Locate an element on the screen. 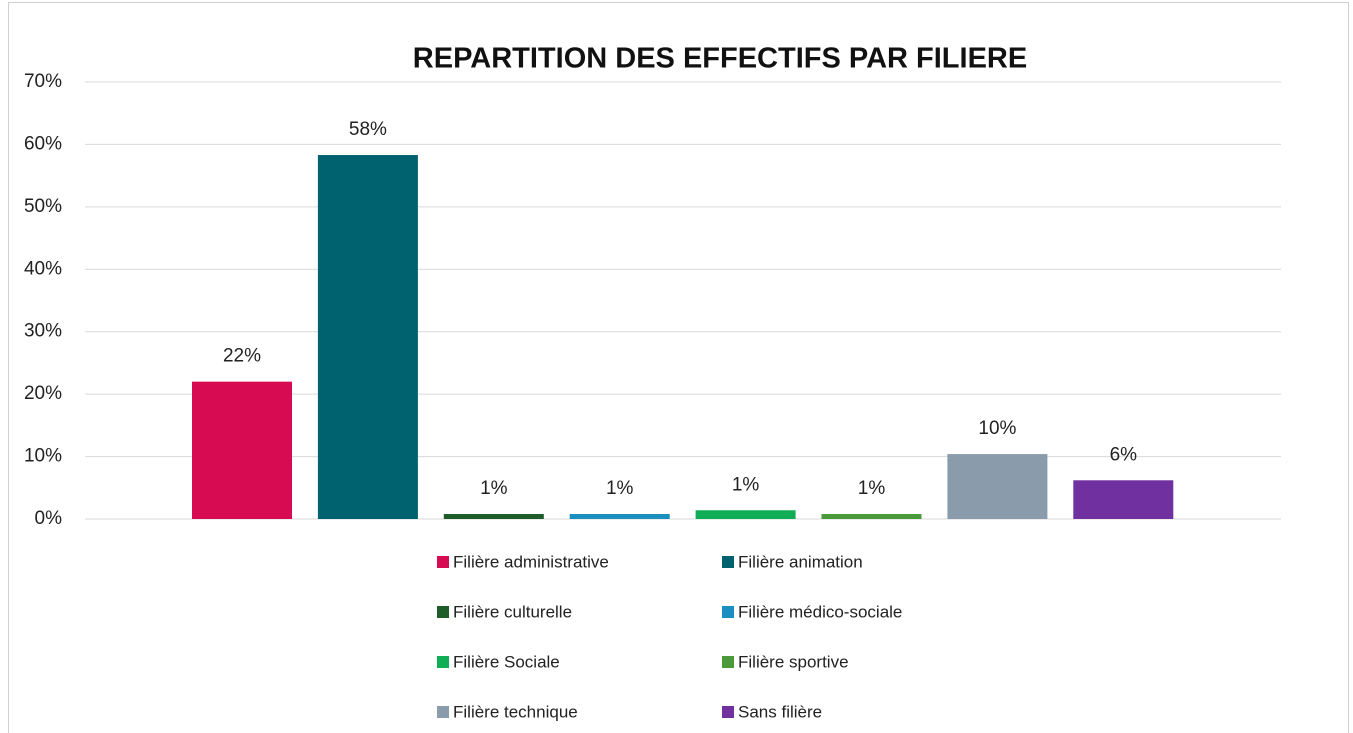  data-label: 6% is located at coordinates (1124, 454).